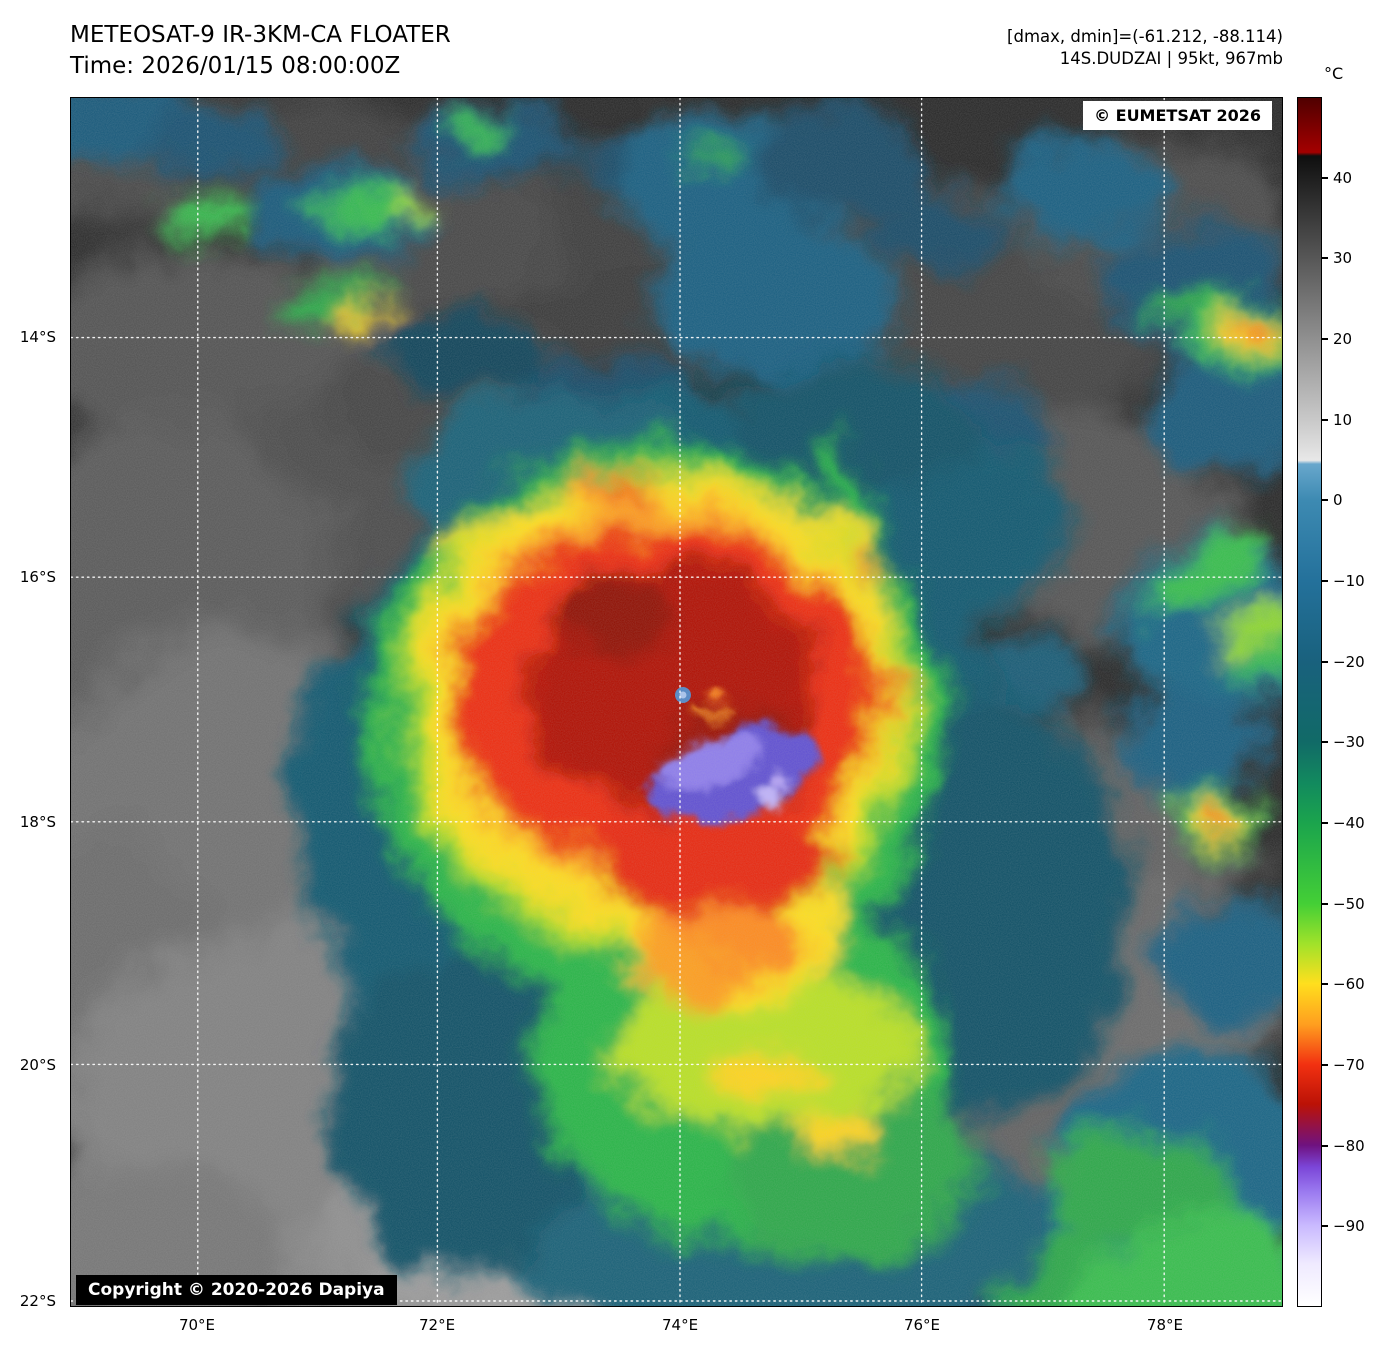 Image resolution: width=1388 pixels, height=1359 pixels. I want to click on colorbar-tick: 0, so click(1332, 500).